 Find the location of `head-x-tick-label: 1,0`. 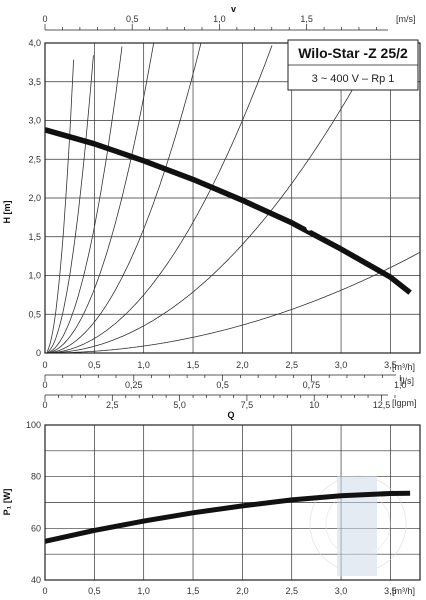

head-x-tick-label: 1,0 is located at coordinates (143, 365).